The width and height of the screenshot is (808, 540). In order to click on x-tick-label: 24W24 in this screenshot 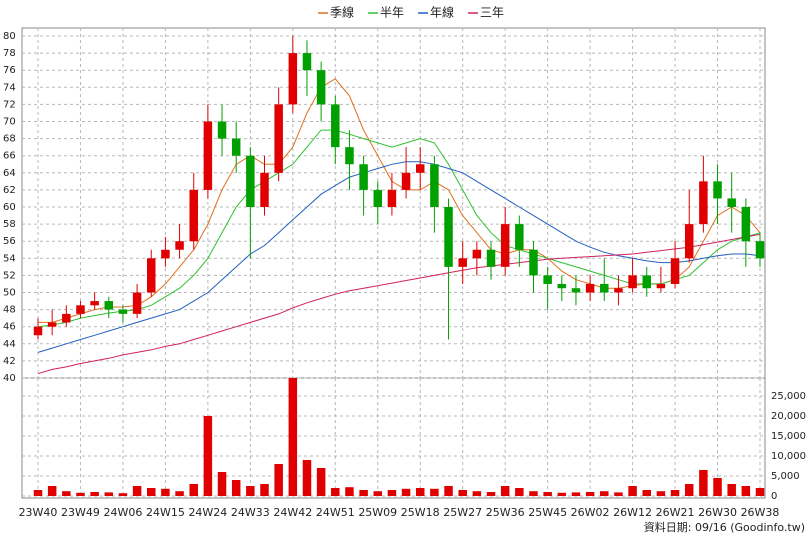, I will do `click(207, 512)`.